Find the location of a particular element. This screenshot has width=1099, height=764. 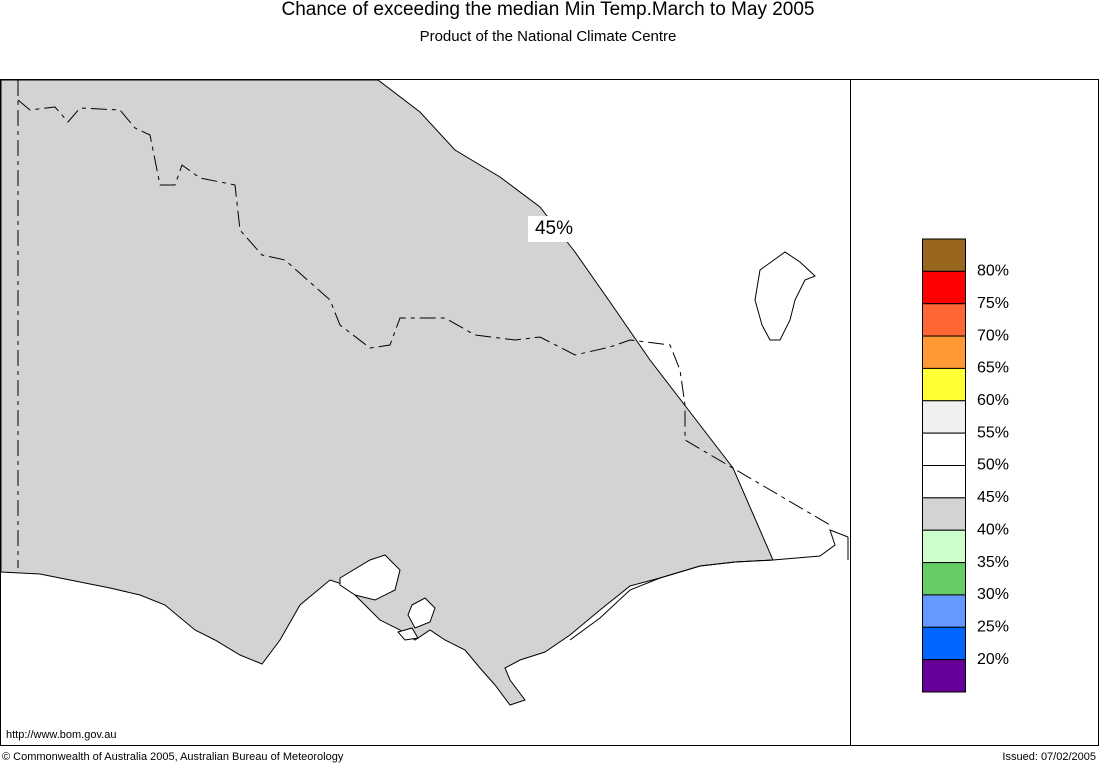

legend: 80% 75% 70% 65% 60% 55% 50% 45% 40% 35% 30% 25% 20% is located at coordinates (965, 465).